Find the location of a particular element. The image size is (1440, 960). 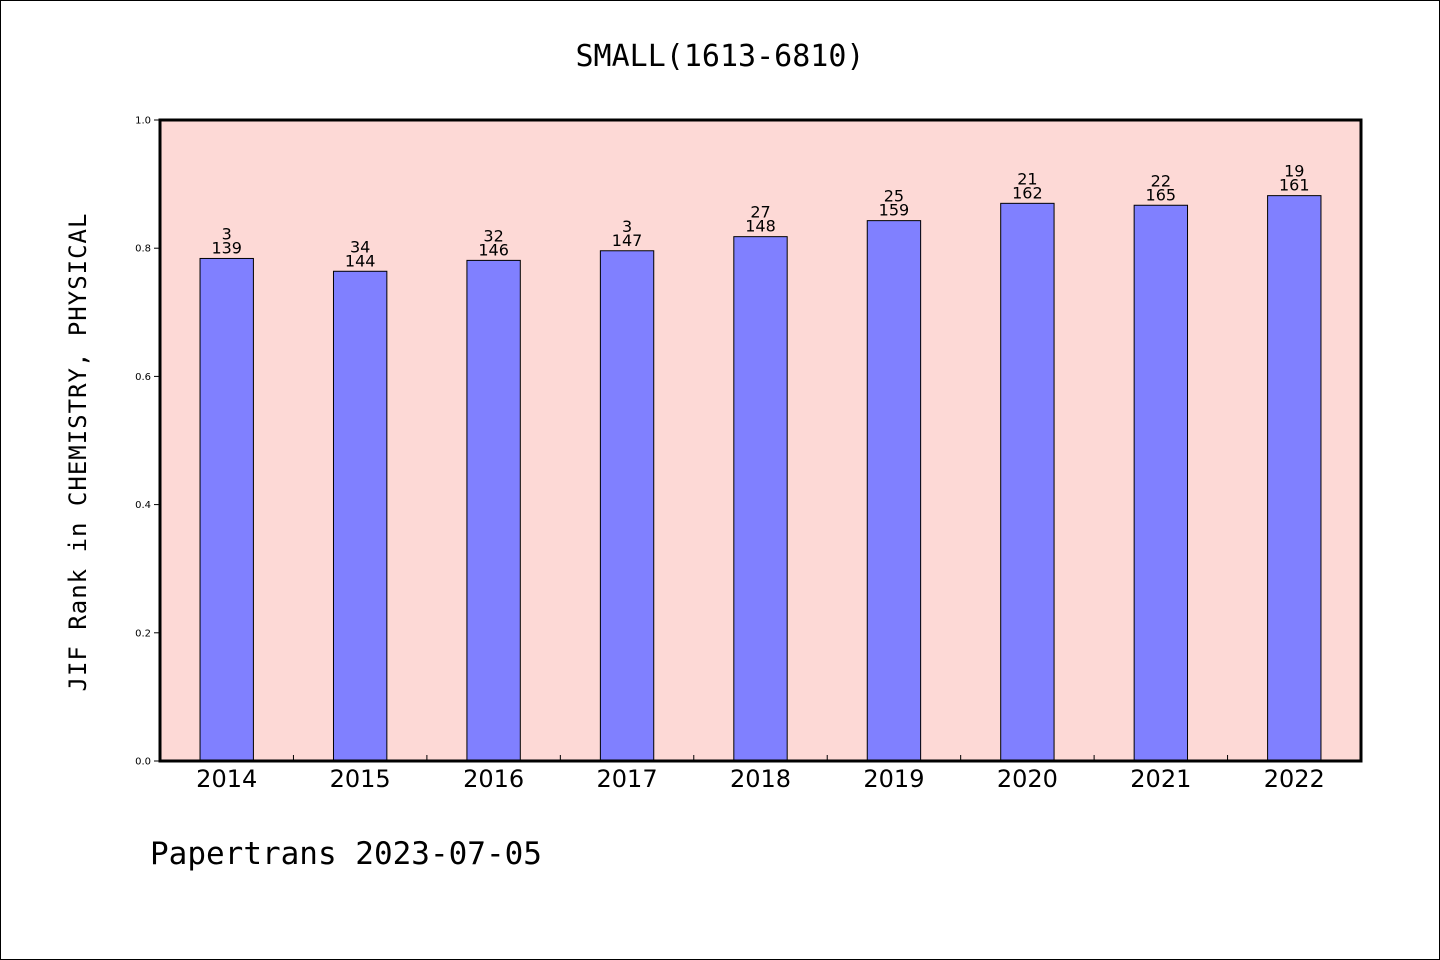

y-tick-label: 0.2 is located at coordinates (143, 633).